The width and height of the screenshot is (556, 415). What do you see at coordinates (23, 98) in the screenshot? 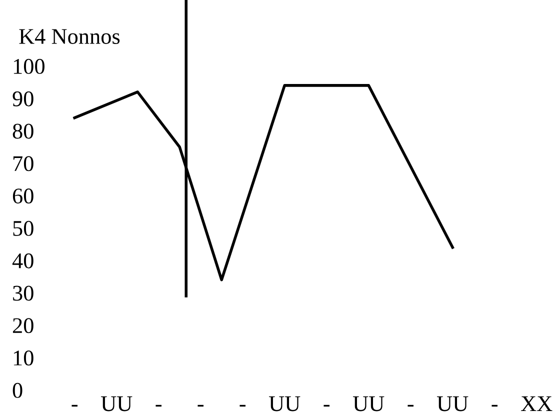
I see `y-tick-label: 90` at bounding box center [23, 98].